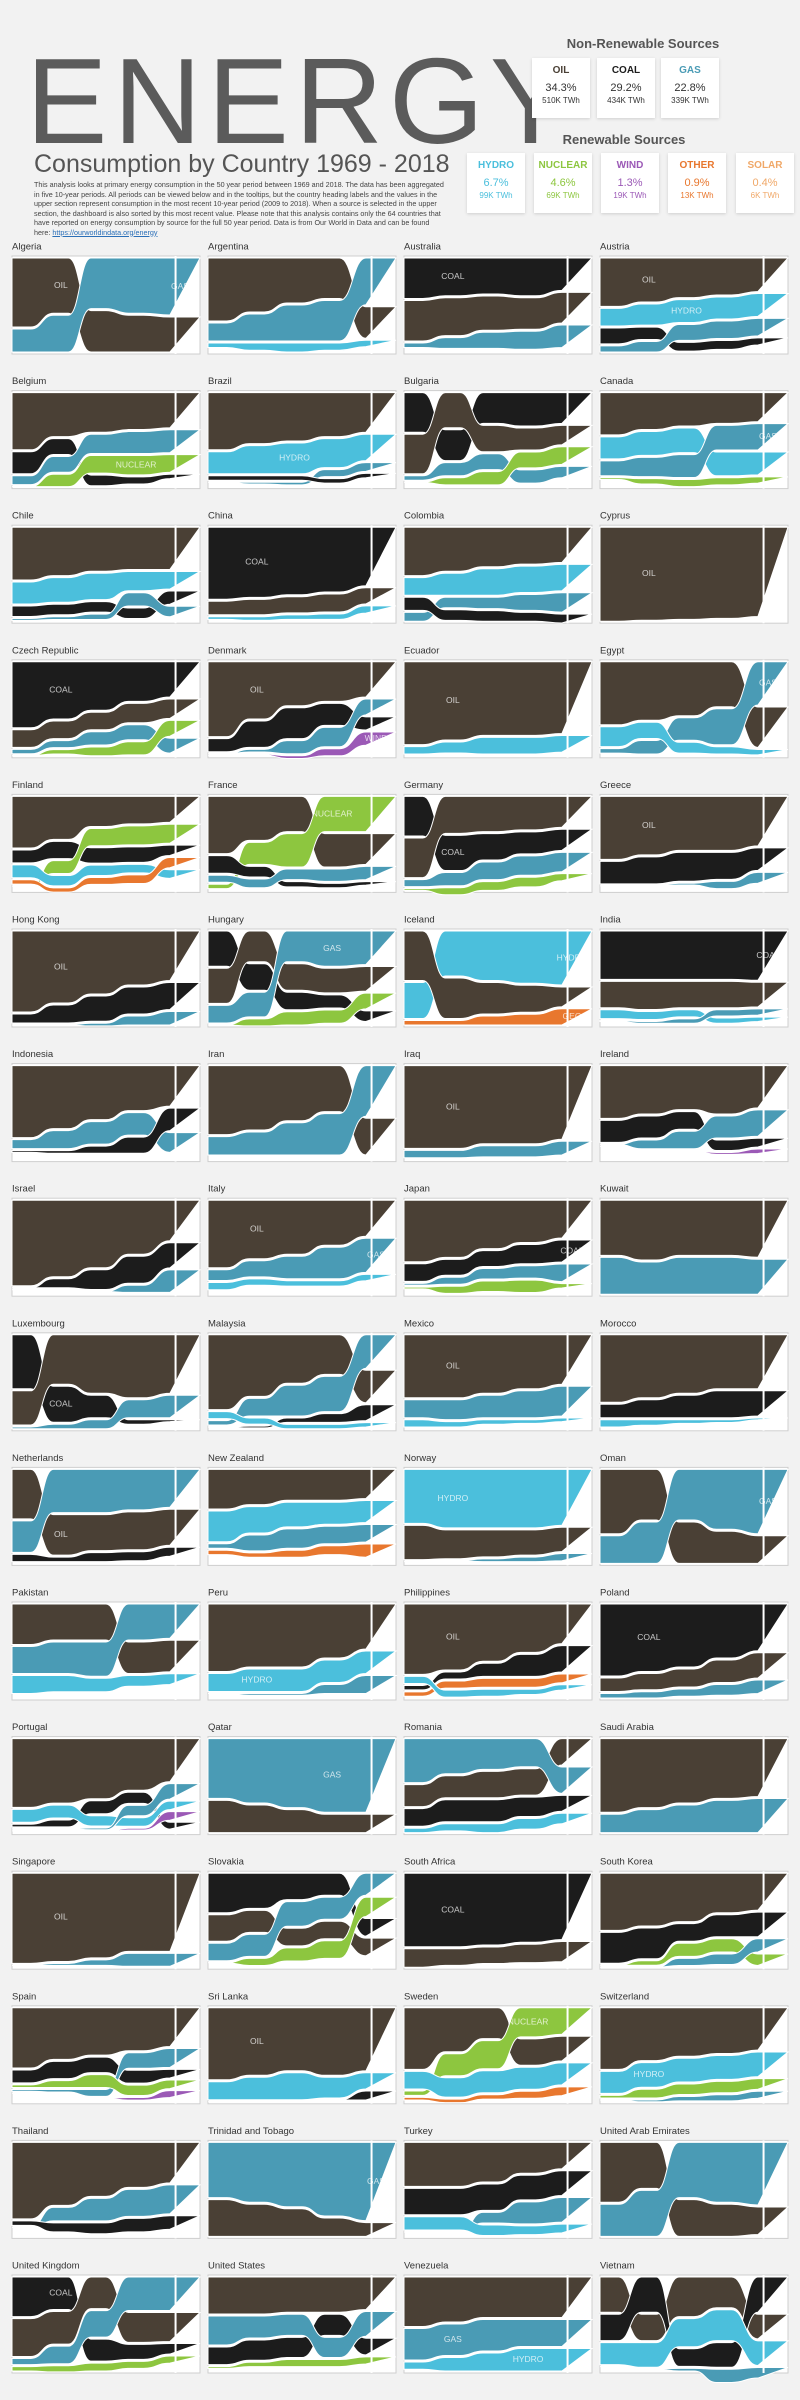 This screenshot has height=2400, width=800. Describe the element at coordinates (242, 164) in the screenshot. I see `page-subtitle: Consumption by Country 1969 - 2018` at that location.